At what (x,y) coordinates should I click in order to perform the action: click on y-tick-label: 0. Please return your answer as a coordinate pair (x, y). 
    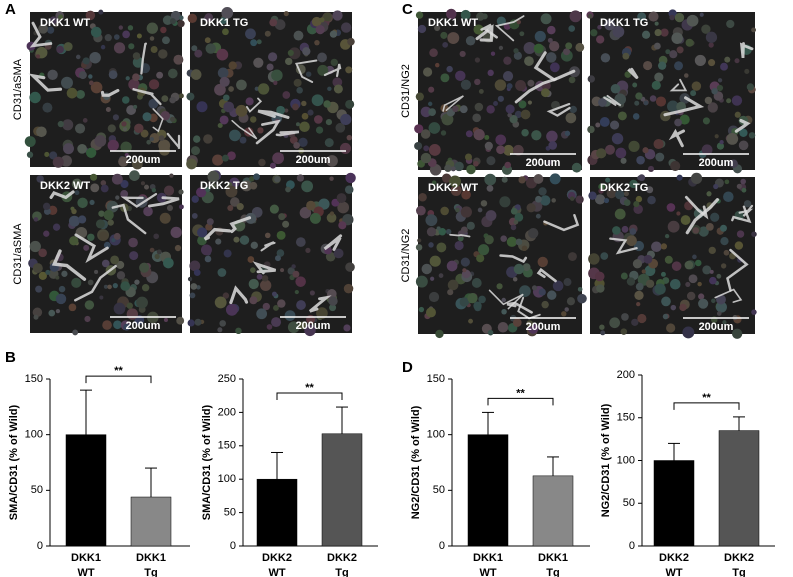
    Looking at the image, I should click on (632, 546).